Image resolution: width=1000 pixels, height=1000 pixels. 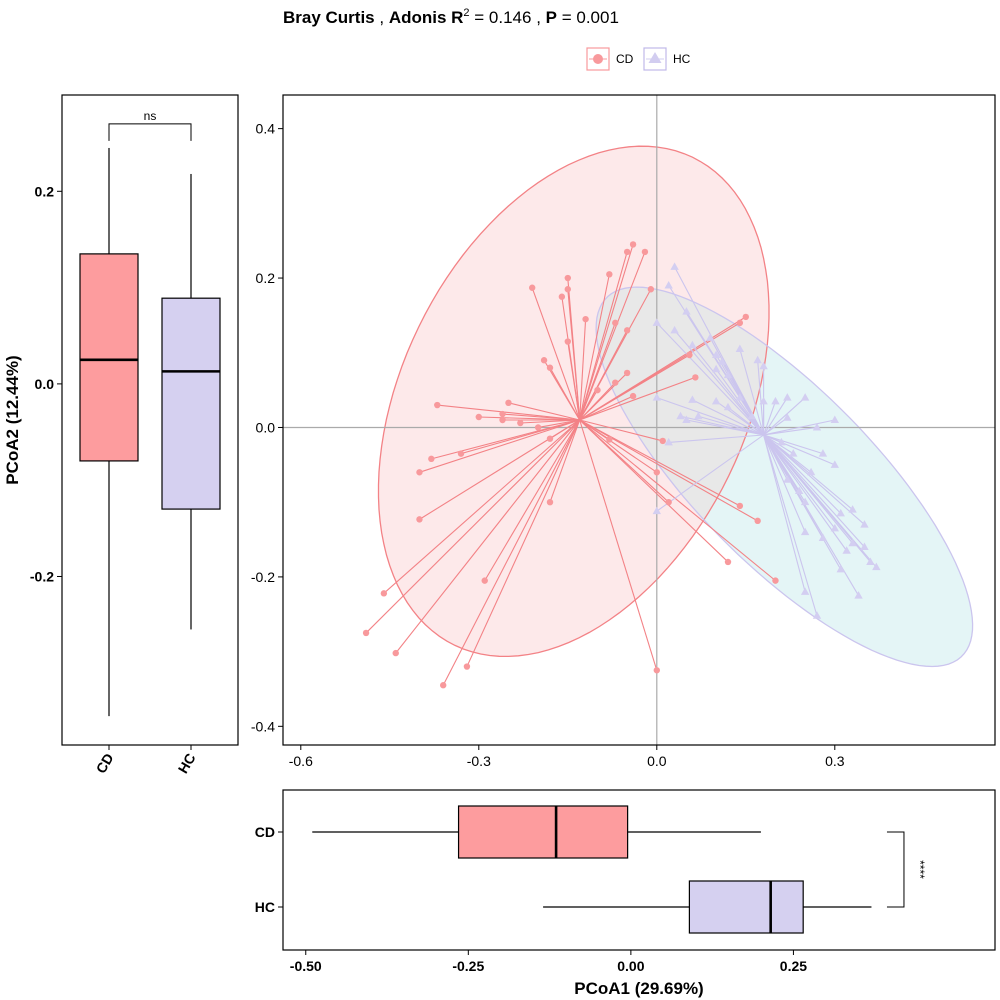 I want to click on vbox-y-tick-label: 0.2, so click(x=45, y=191).